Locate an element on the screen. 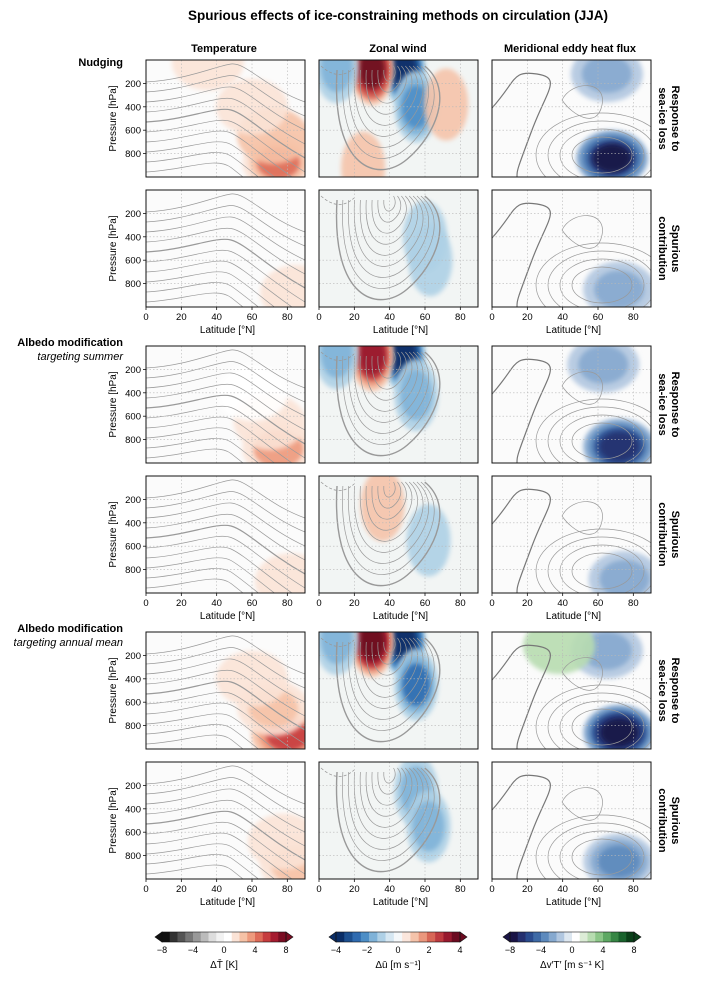  colorbar-tick-label: 4 is located at coordinates (254, 950).